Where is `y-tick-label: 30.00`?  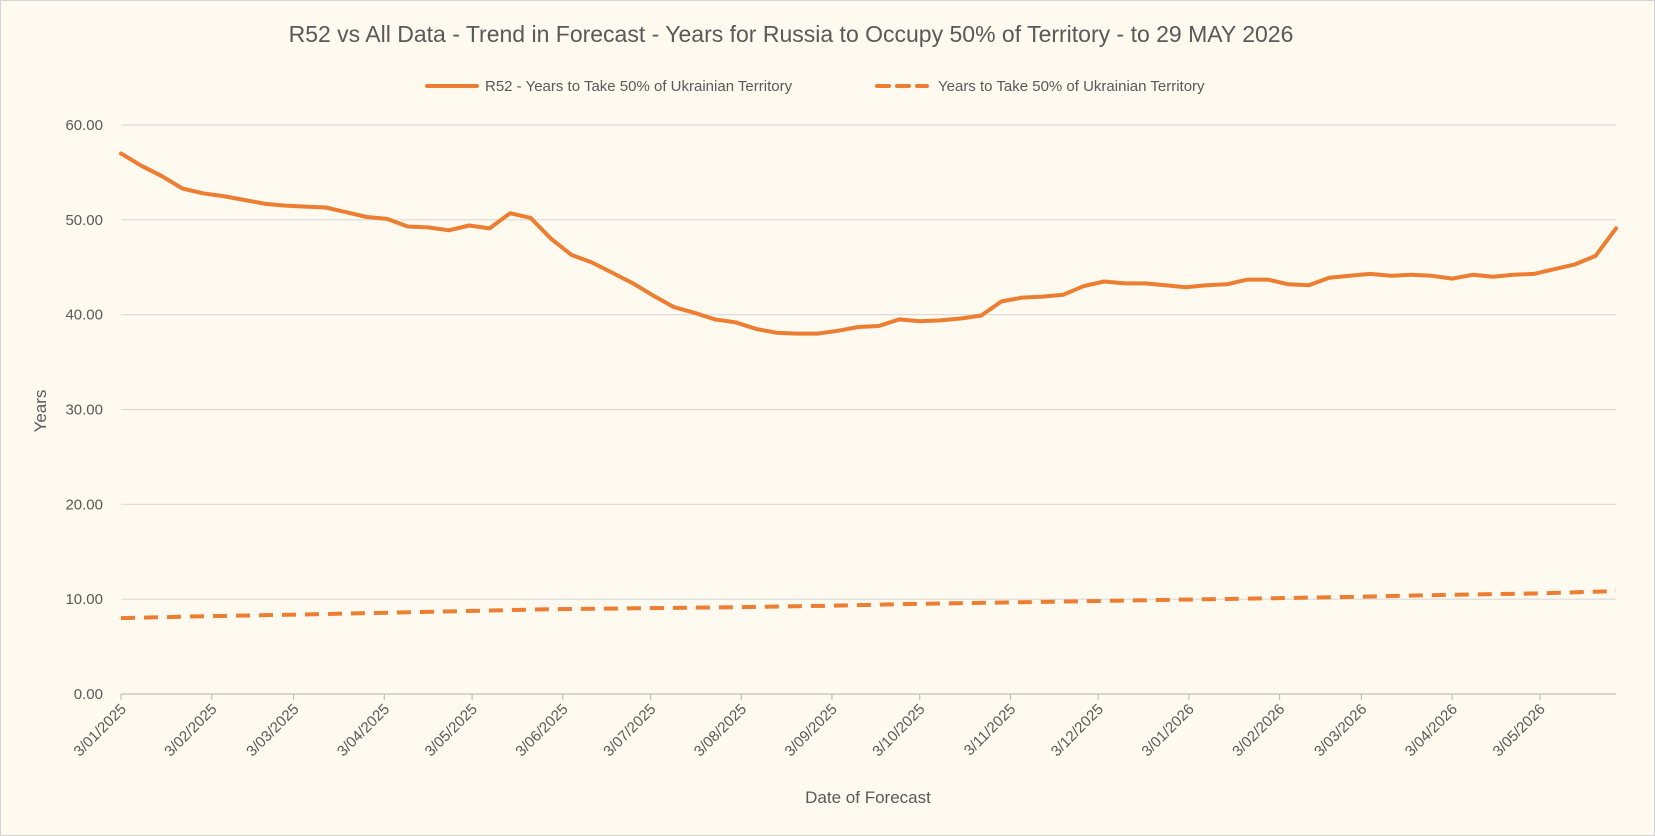
y-tick-label: 30.00 is located at coordinates (84, 410).